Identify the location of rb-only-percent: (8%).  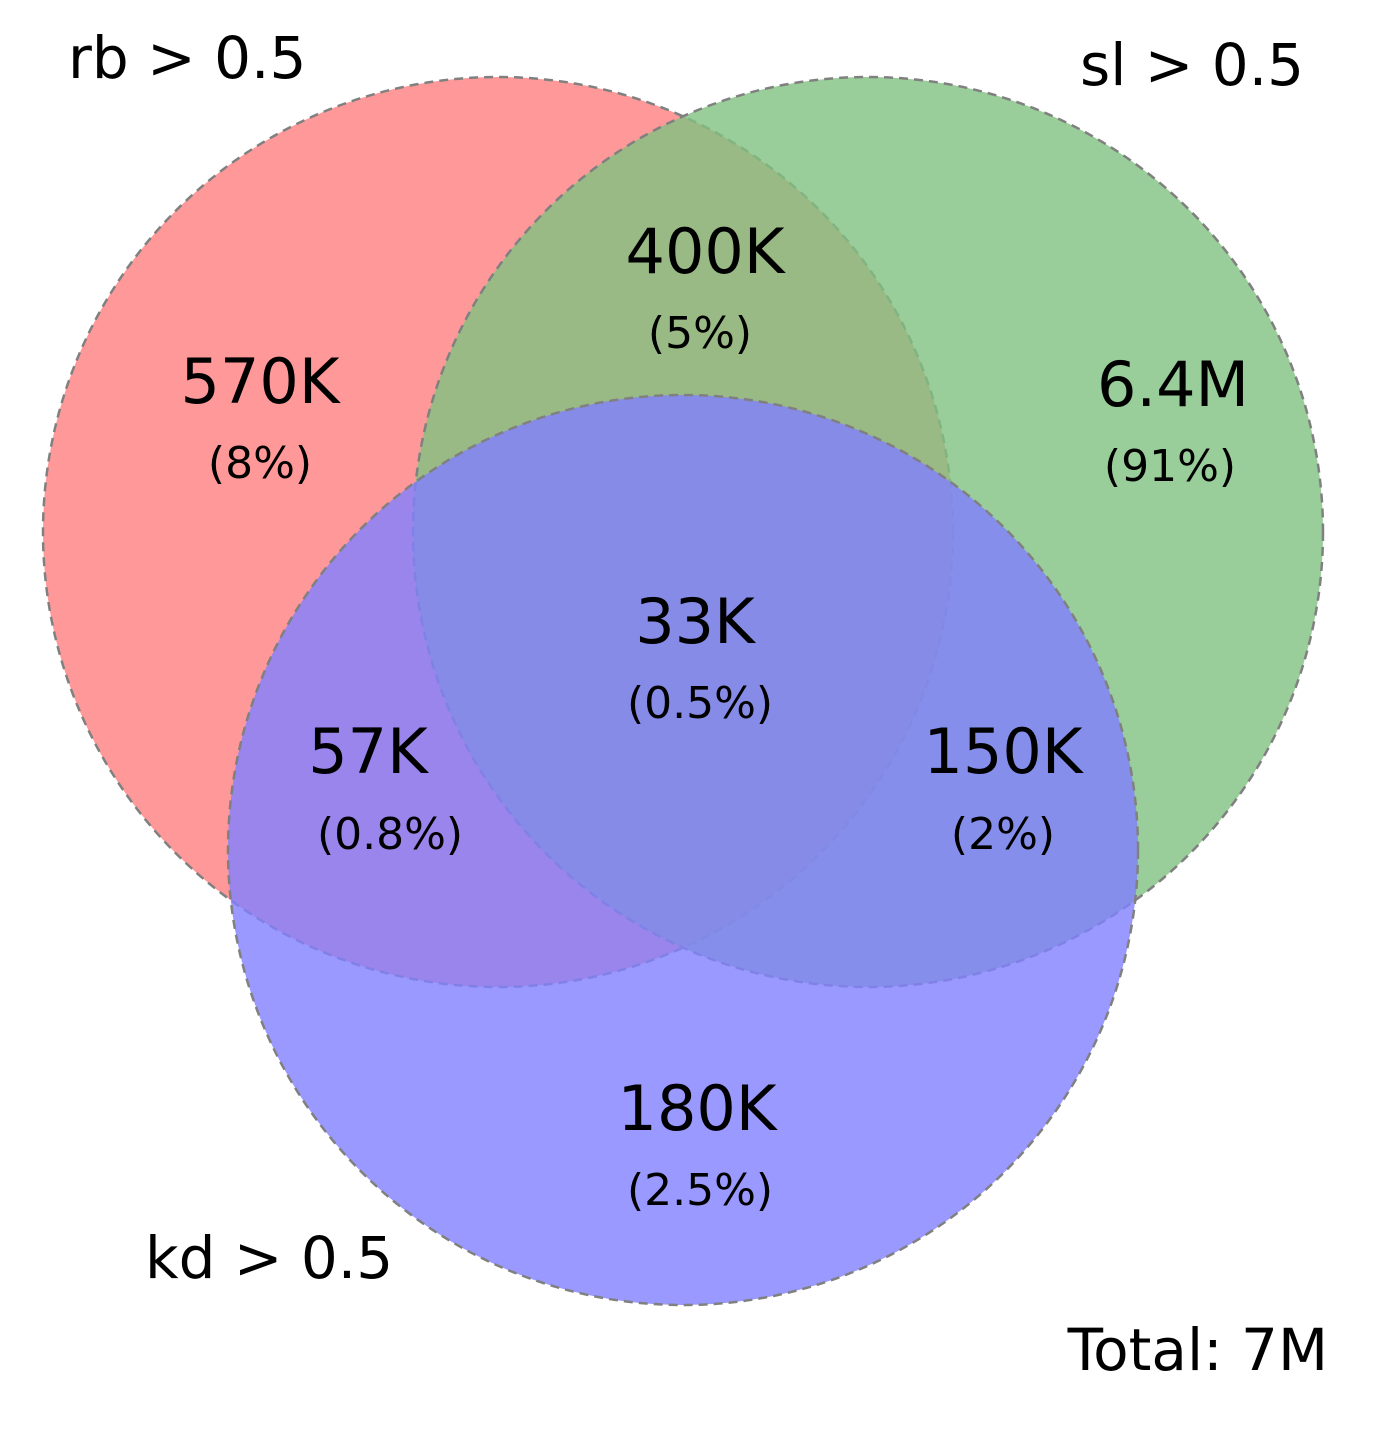
(260, 463).